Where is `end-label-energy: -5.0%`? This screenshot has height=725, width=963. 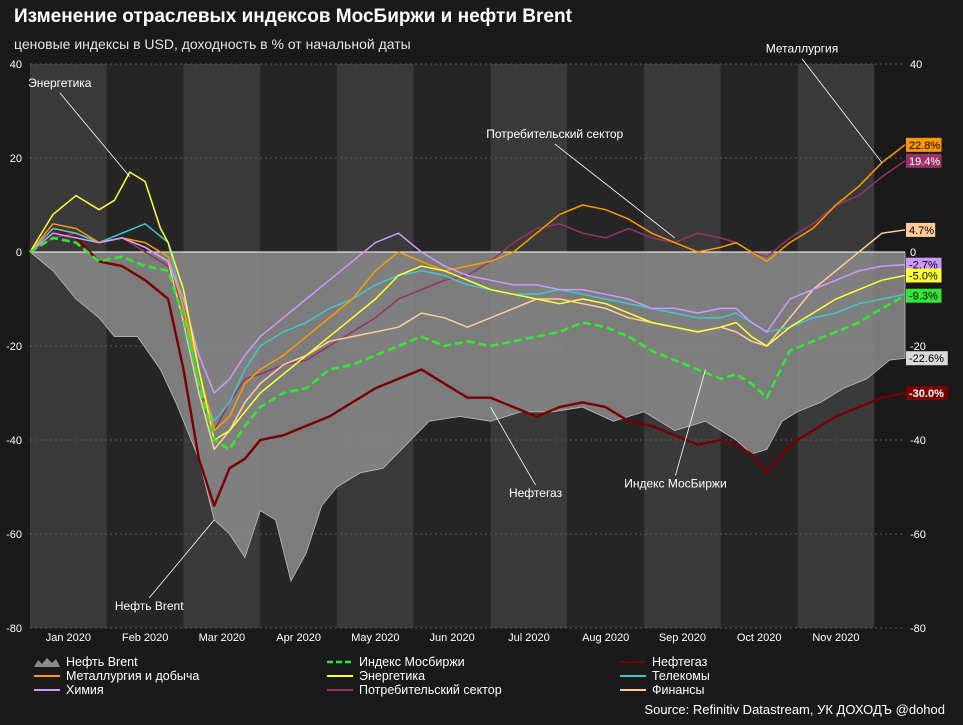 end-label-energy: -5.0% is located at coordinates (923, 277).